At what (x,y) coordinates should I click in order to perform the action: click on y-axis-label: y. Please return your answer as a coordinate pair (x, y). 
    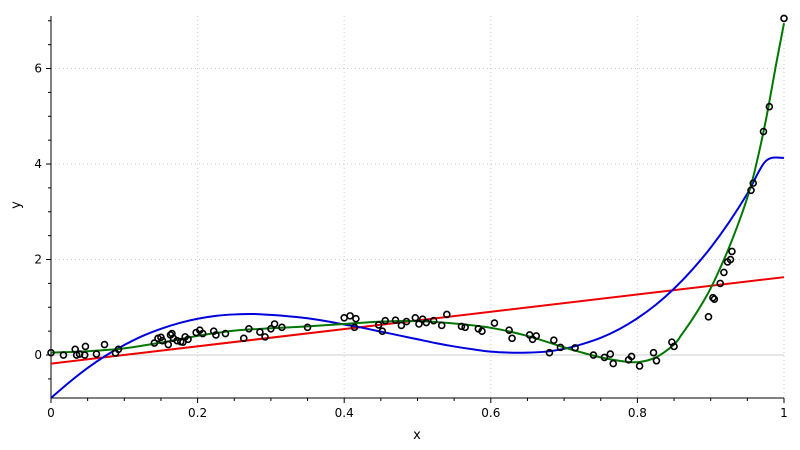
    Looking at the image, I should click on (16, 205).